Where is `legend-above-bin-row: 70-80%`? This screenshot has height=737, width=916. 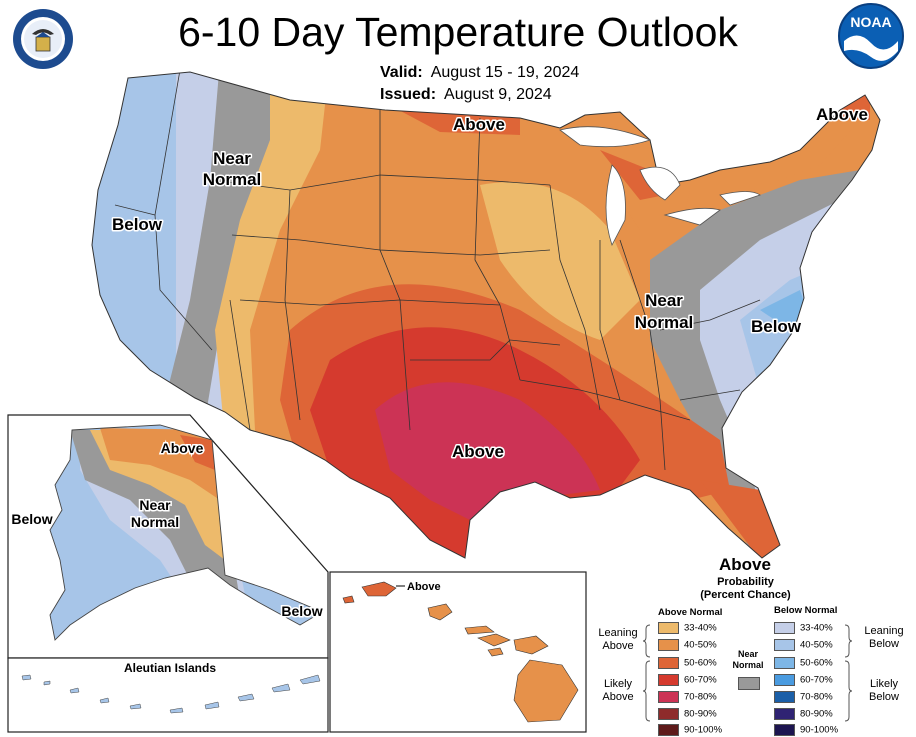 legend-above-bin-row: 70-80% is located at coordinates (687, 697).